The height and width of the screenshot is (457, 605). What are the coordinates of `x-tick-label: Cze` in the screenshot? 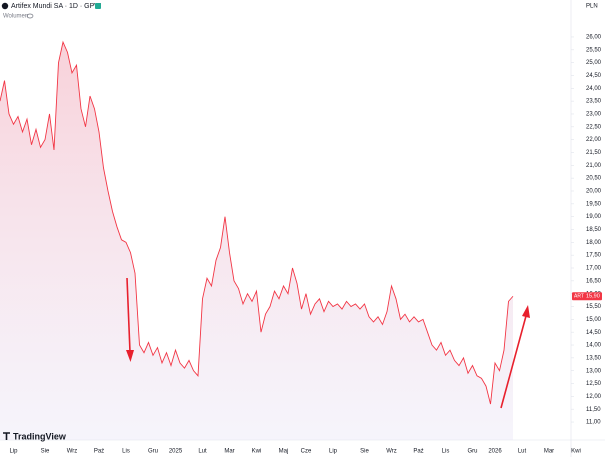 It's located at (306, 452).